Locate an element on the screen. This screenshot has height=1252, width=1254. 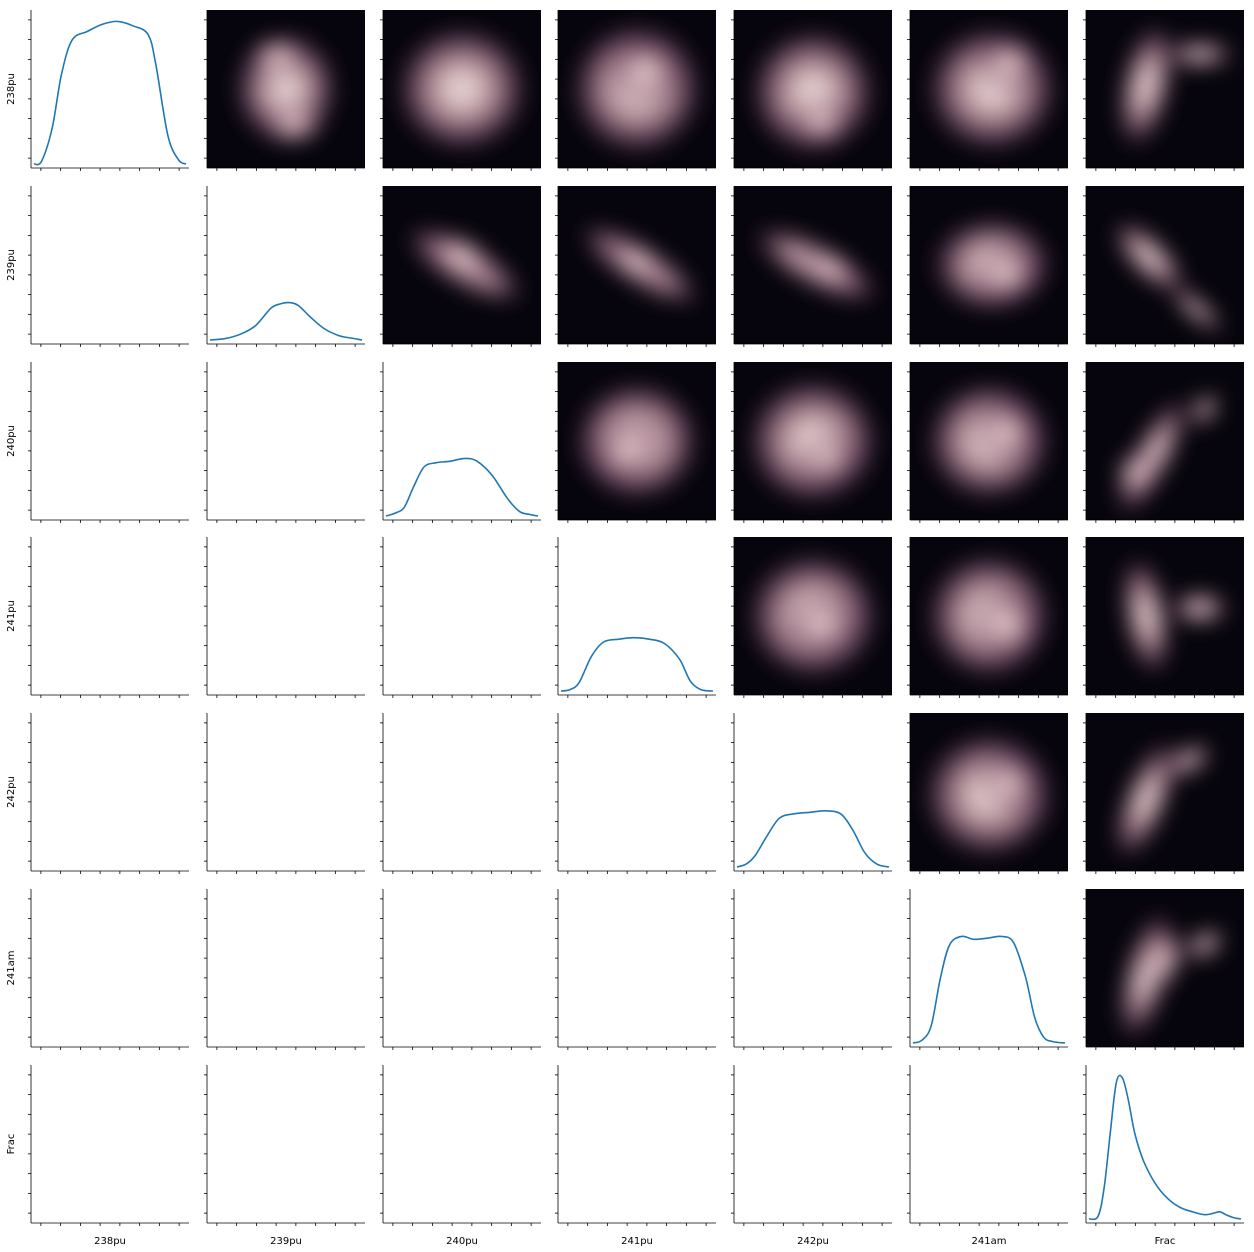
empty-panel-240pu-238pu is located at coordinates (108, 442).